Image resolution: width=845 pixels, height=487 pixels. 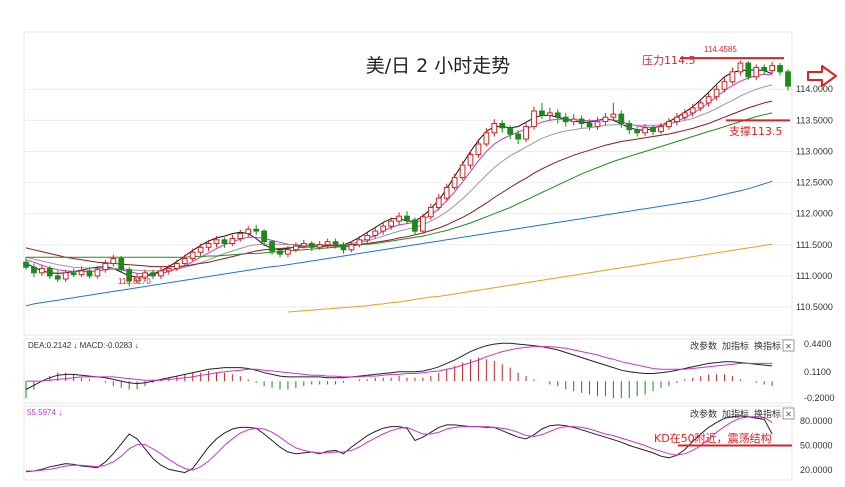 What do you see at coordinates (720, 49) in the screenshot?
I see `high-price-label: 114.4585` at bounding box center [720, 49].